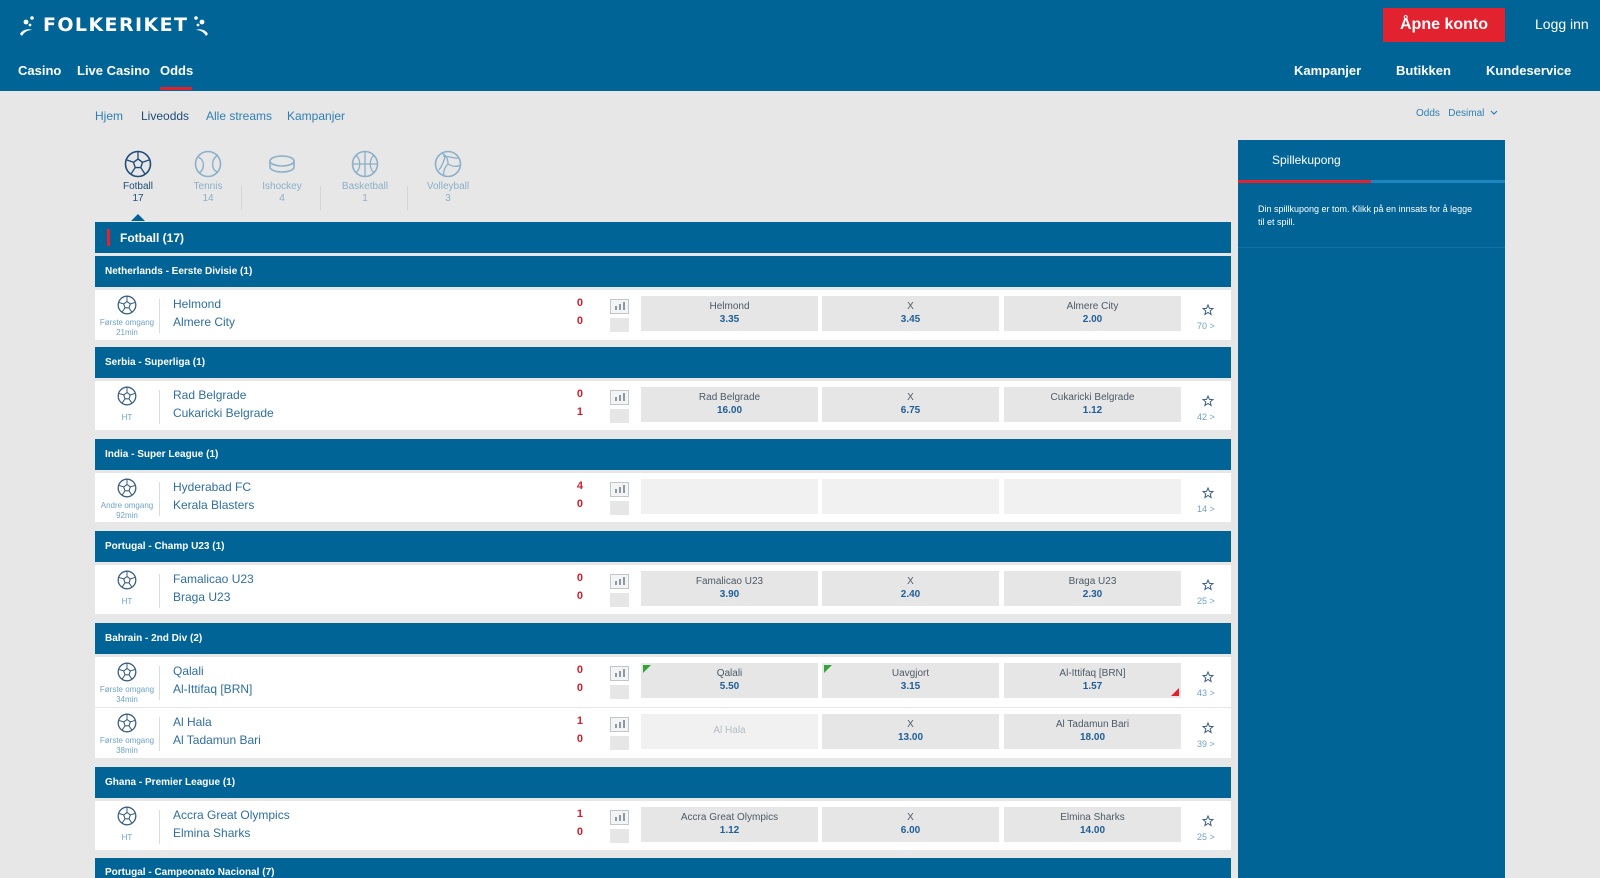 The height and width of the screenshot is (878, 1600). I want to click on home-team: Famalicao U23, so click(213, 579).